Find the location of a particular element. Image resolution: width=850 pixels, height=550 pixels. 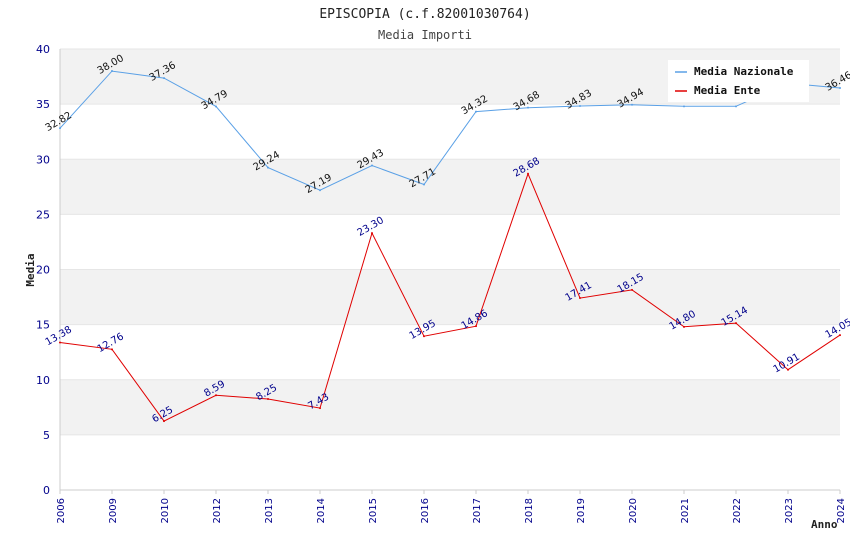

x-tick-label: 2020 is located at coordinates (633, 510).